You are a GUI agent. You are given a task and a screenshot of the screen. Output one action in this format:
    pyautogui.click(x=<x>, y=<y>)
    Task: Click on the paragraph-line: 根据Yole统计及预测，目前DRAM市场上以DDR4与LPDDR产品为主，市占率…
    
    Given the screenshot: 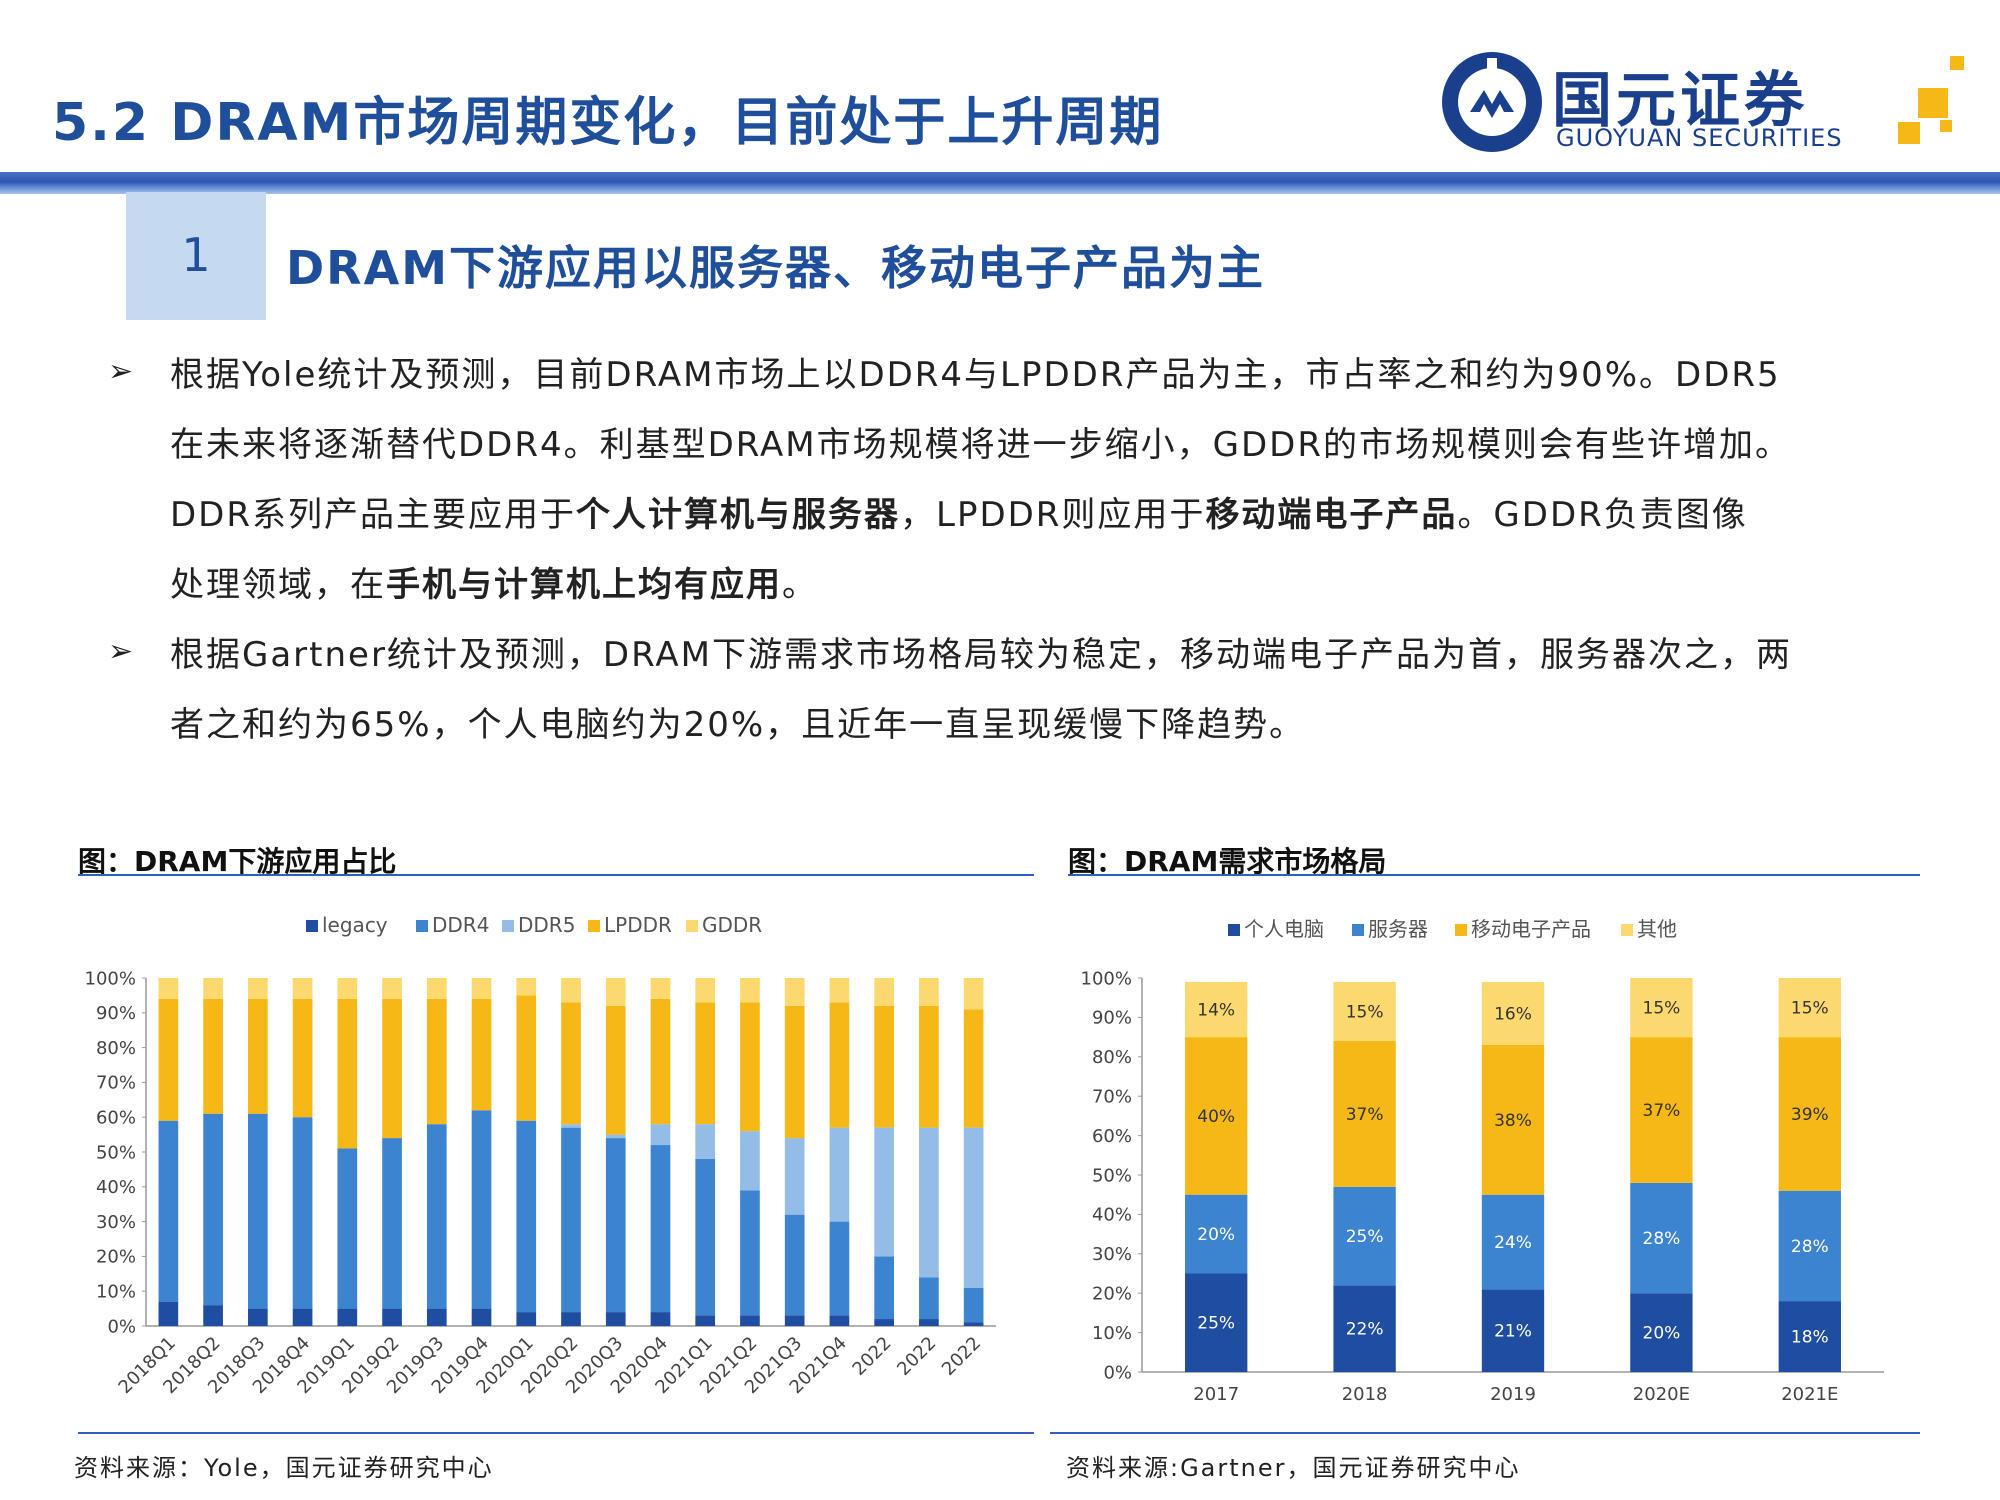 What is the action you would take?
    pyautogui.click(x=1050, y=375)
    